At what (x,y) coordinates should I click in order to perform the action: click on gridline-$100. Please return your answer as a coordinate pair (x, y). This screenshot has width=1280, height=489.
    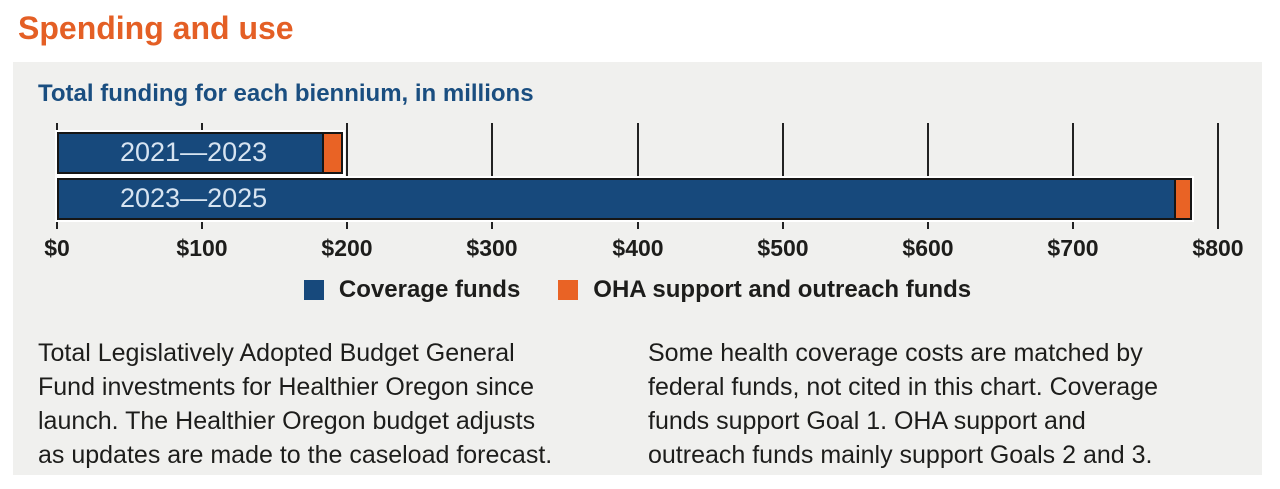
    Looking at the image, I should click on (202, 176).